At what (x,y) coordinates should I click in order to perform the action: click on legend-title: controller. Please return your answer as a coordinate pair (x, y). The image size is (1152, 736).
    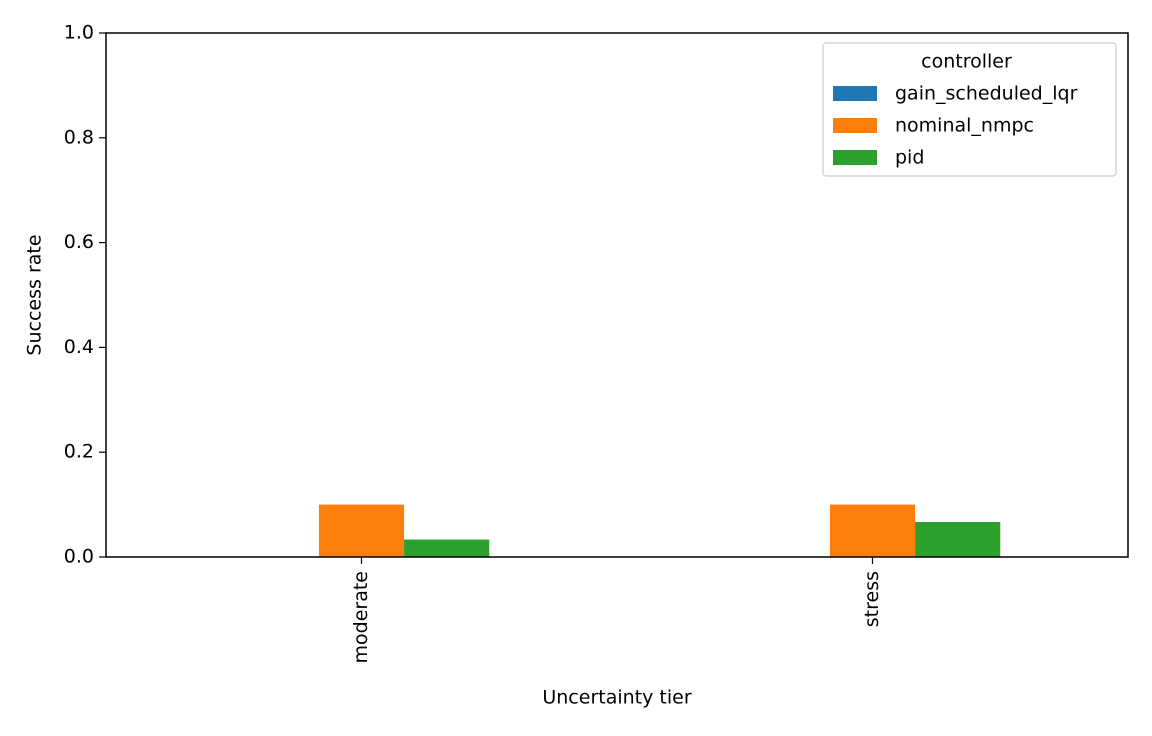
    Looking at the image, I should click on (966, 62).